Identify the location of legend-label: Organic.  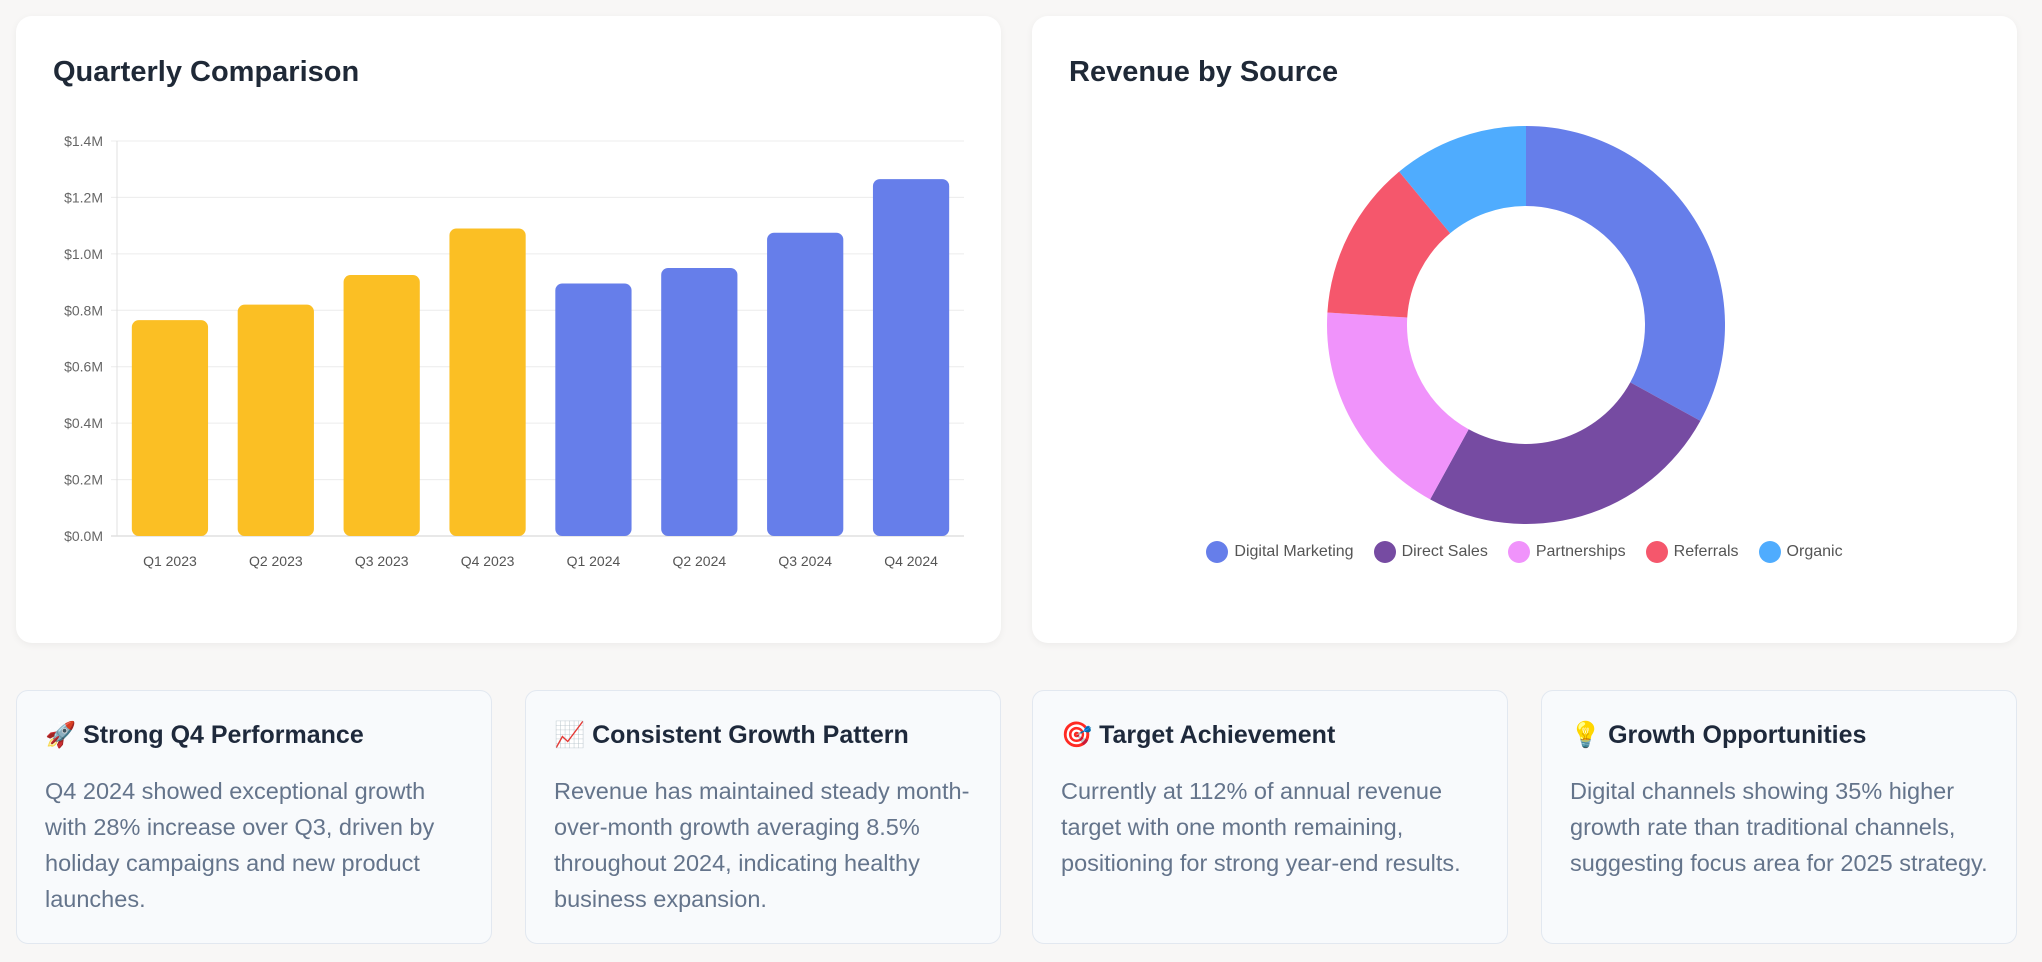
(1814, 551).